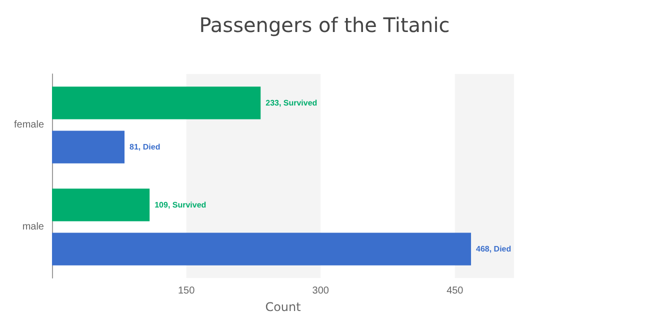  I want to click on chart-title: Passengers of the Titanic, so click(324, 25).